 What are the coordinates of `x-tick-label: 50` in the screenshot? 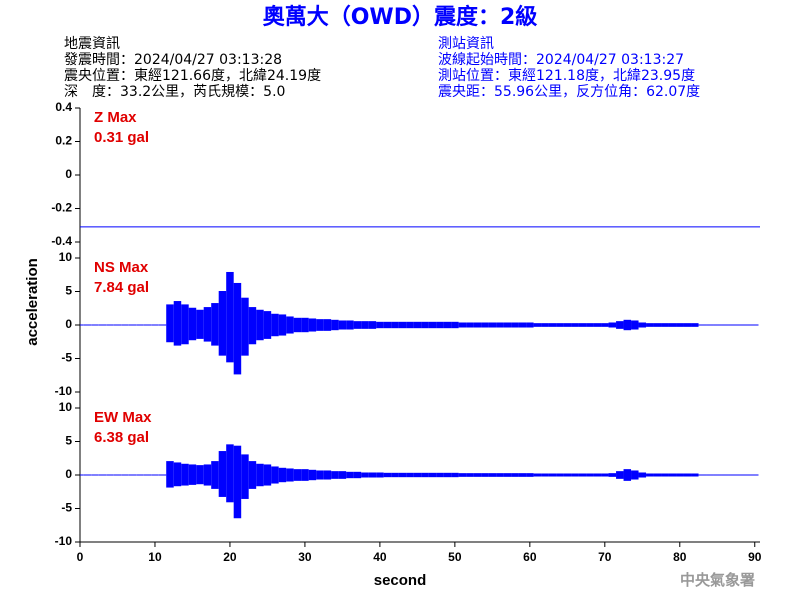 It's located at (455, 557).